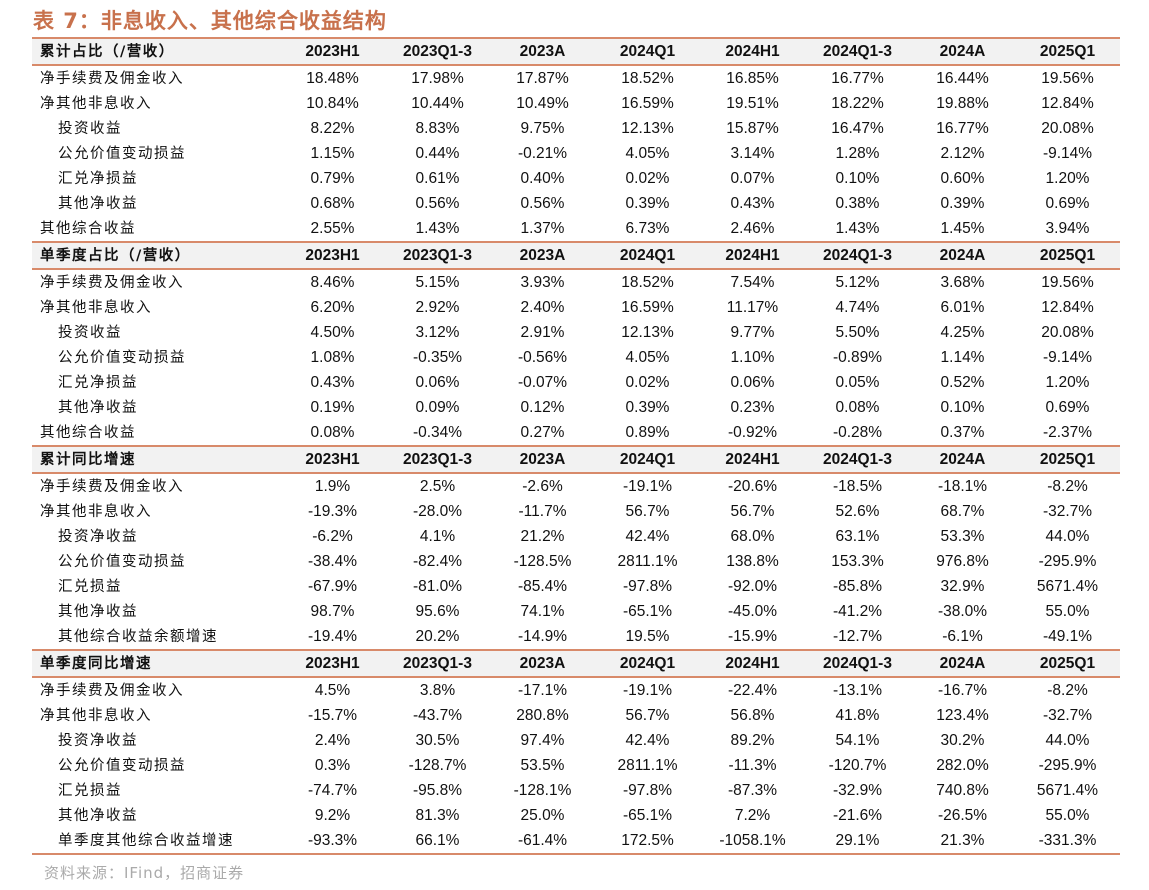  Describe the element at coordinates (122, 357) in the screenshot. I see `row-label: 公允价值变动损益` at that location.